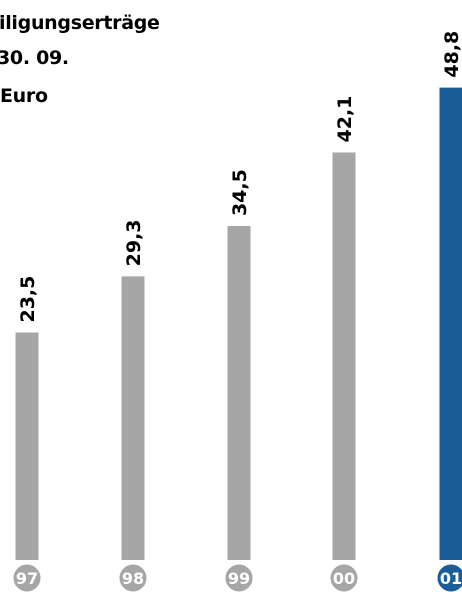  What do you see at coordinates (28, 299) in the screenshot?
I see `value-label-97: 23,5` at bounding box center [28, 299].